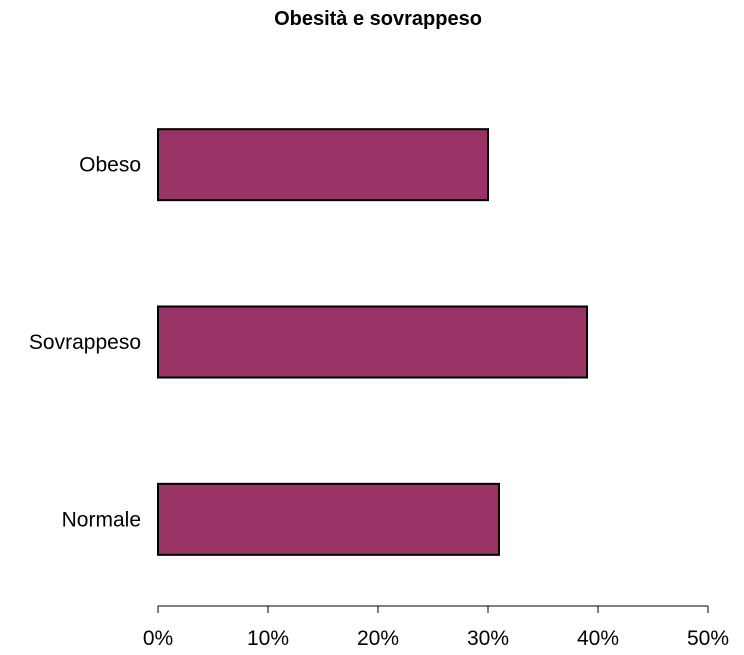 The height and width of the screenshot is (655, 744). I want to click on x-axis: 0% 10% 20% 30% 40% 50%, so click(436, 627).